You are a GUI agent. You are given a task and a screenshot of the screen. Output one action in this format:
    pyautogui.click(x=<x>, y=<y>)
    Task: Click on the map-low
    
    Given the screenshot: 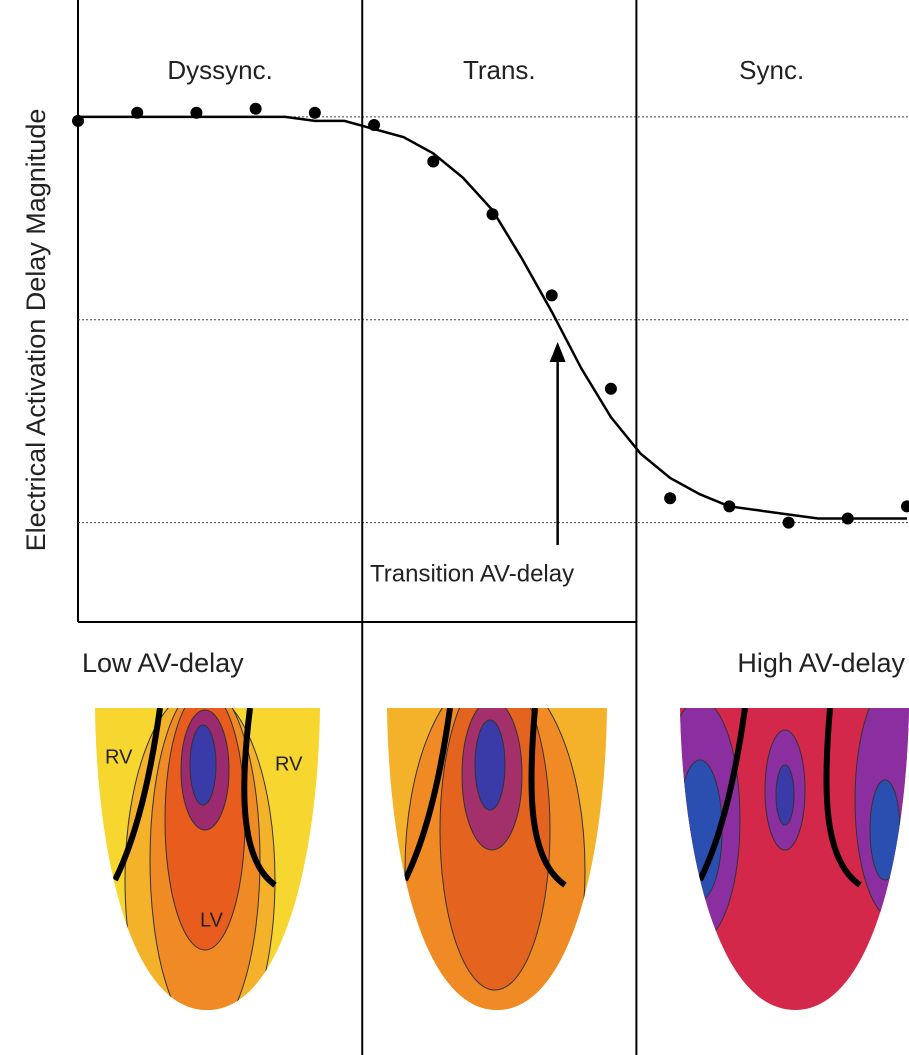 What is the action you would take?
    pyautogui.click(x=207, y=859)
    